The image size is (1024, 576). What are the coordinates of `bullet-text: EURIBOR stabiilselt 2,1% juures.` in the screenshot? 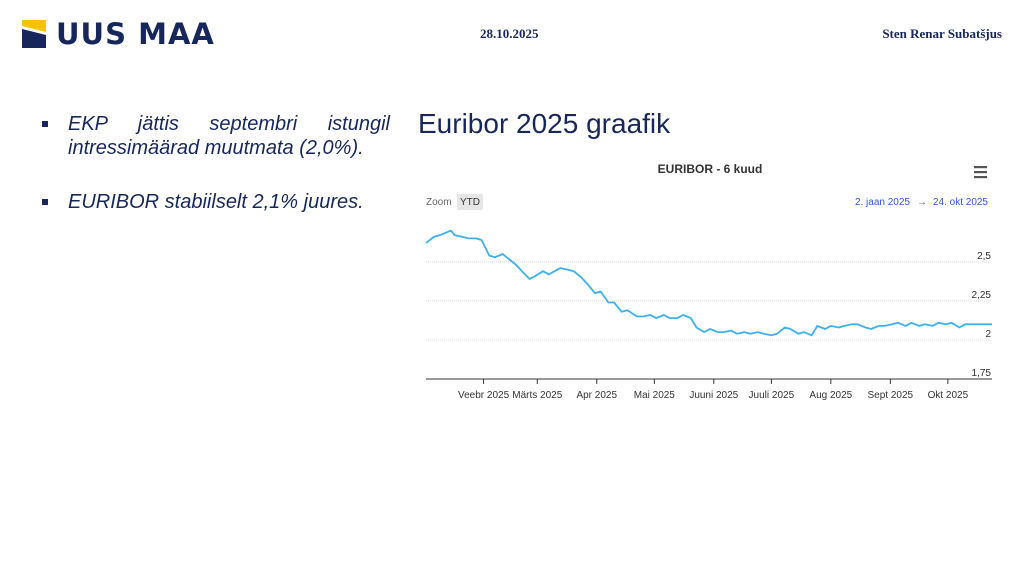 It's located at (216, 202).